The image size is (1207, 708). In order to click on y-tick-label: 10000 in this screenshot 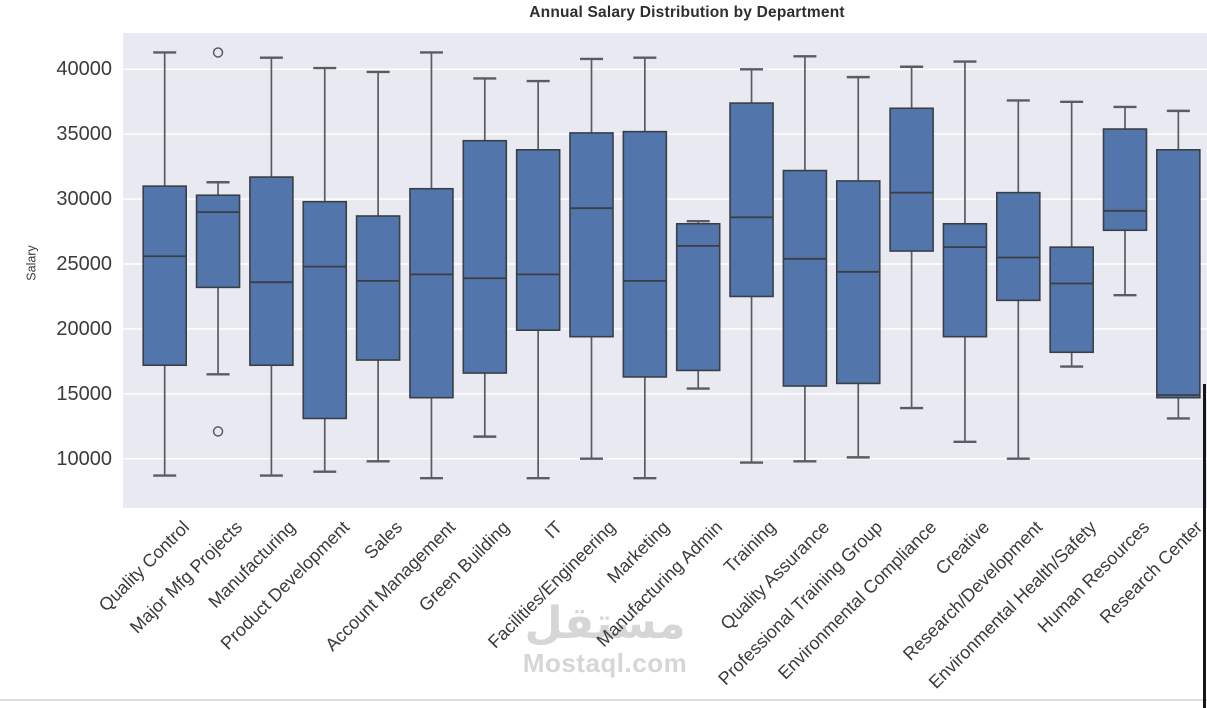, I will do `click(84, 458)`.